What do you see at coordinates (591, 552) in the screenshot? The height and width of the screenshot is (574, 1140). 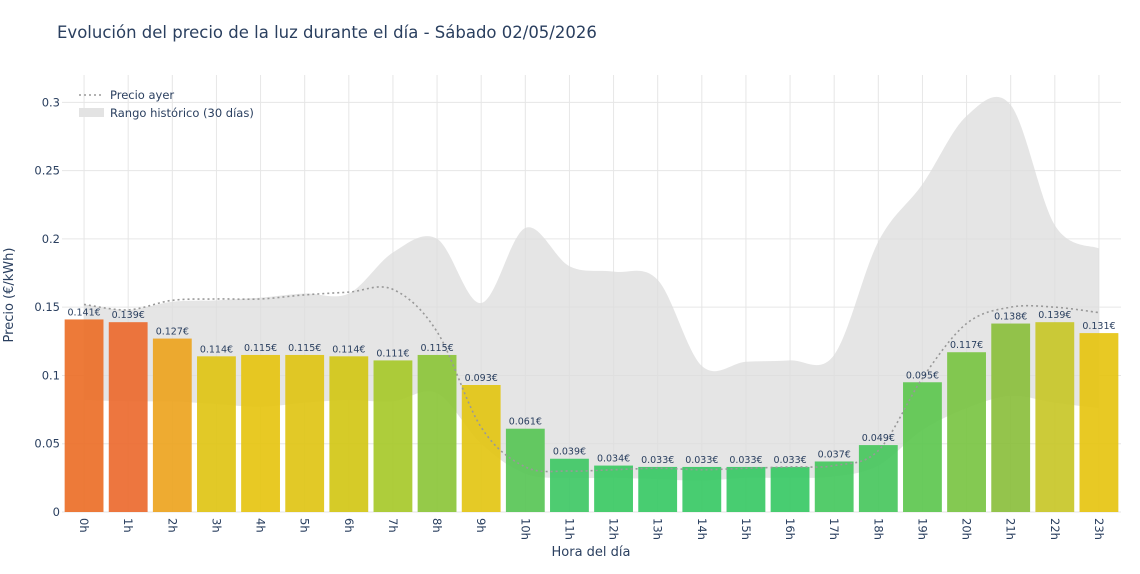 I see `x-axis-title: Hora del día` at bounding box center [591, 552].